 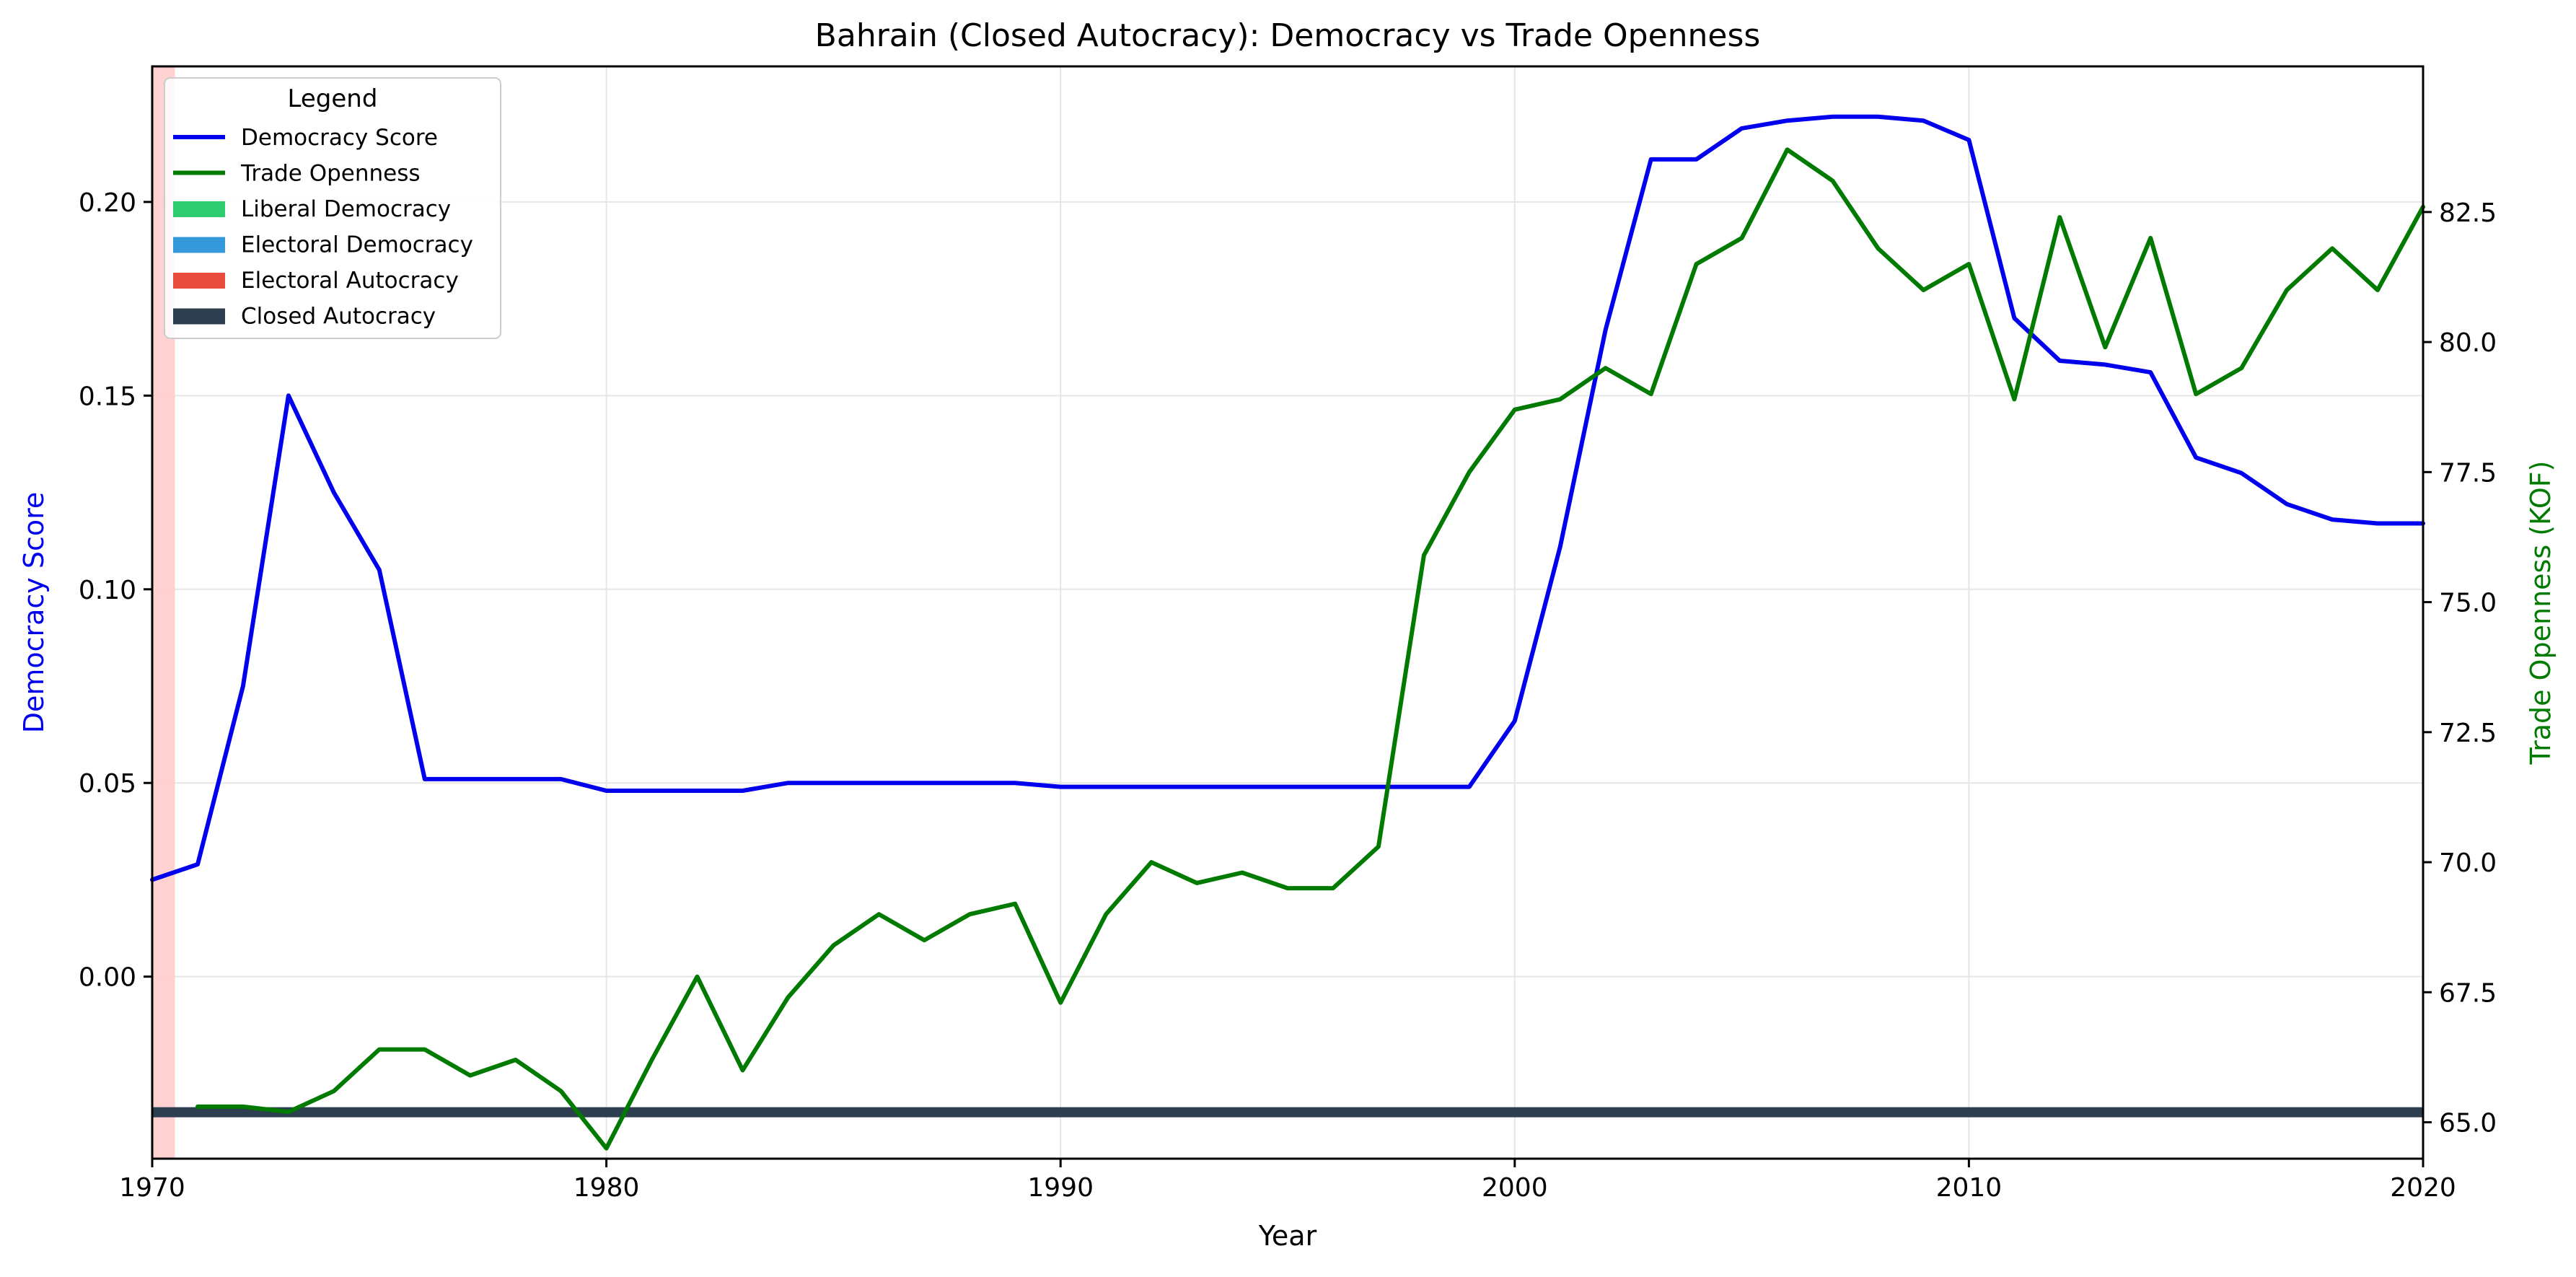 What do you see at coordinates (107, 978) in the screenshot?
I see `y-left-tick-label: 0.00` at bounding box center [107, 978].